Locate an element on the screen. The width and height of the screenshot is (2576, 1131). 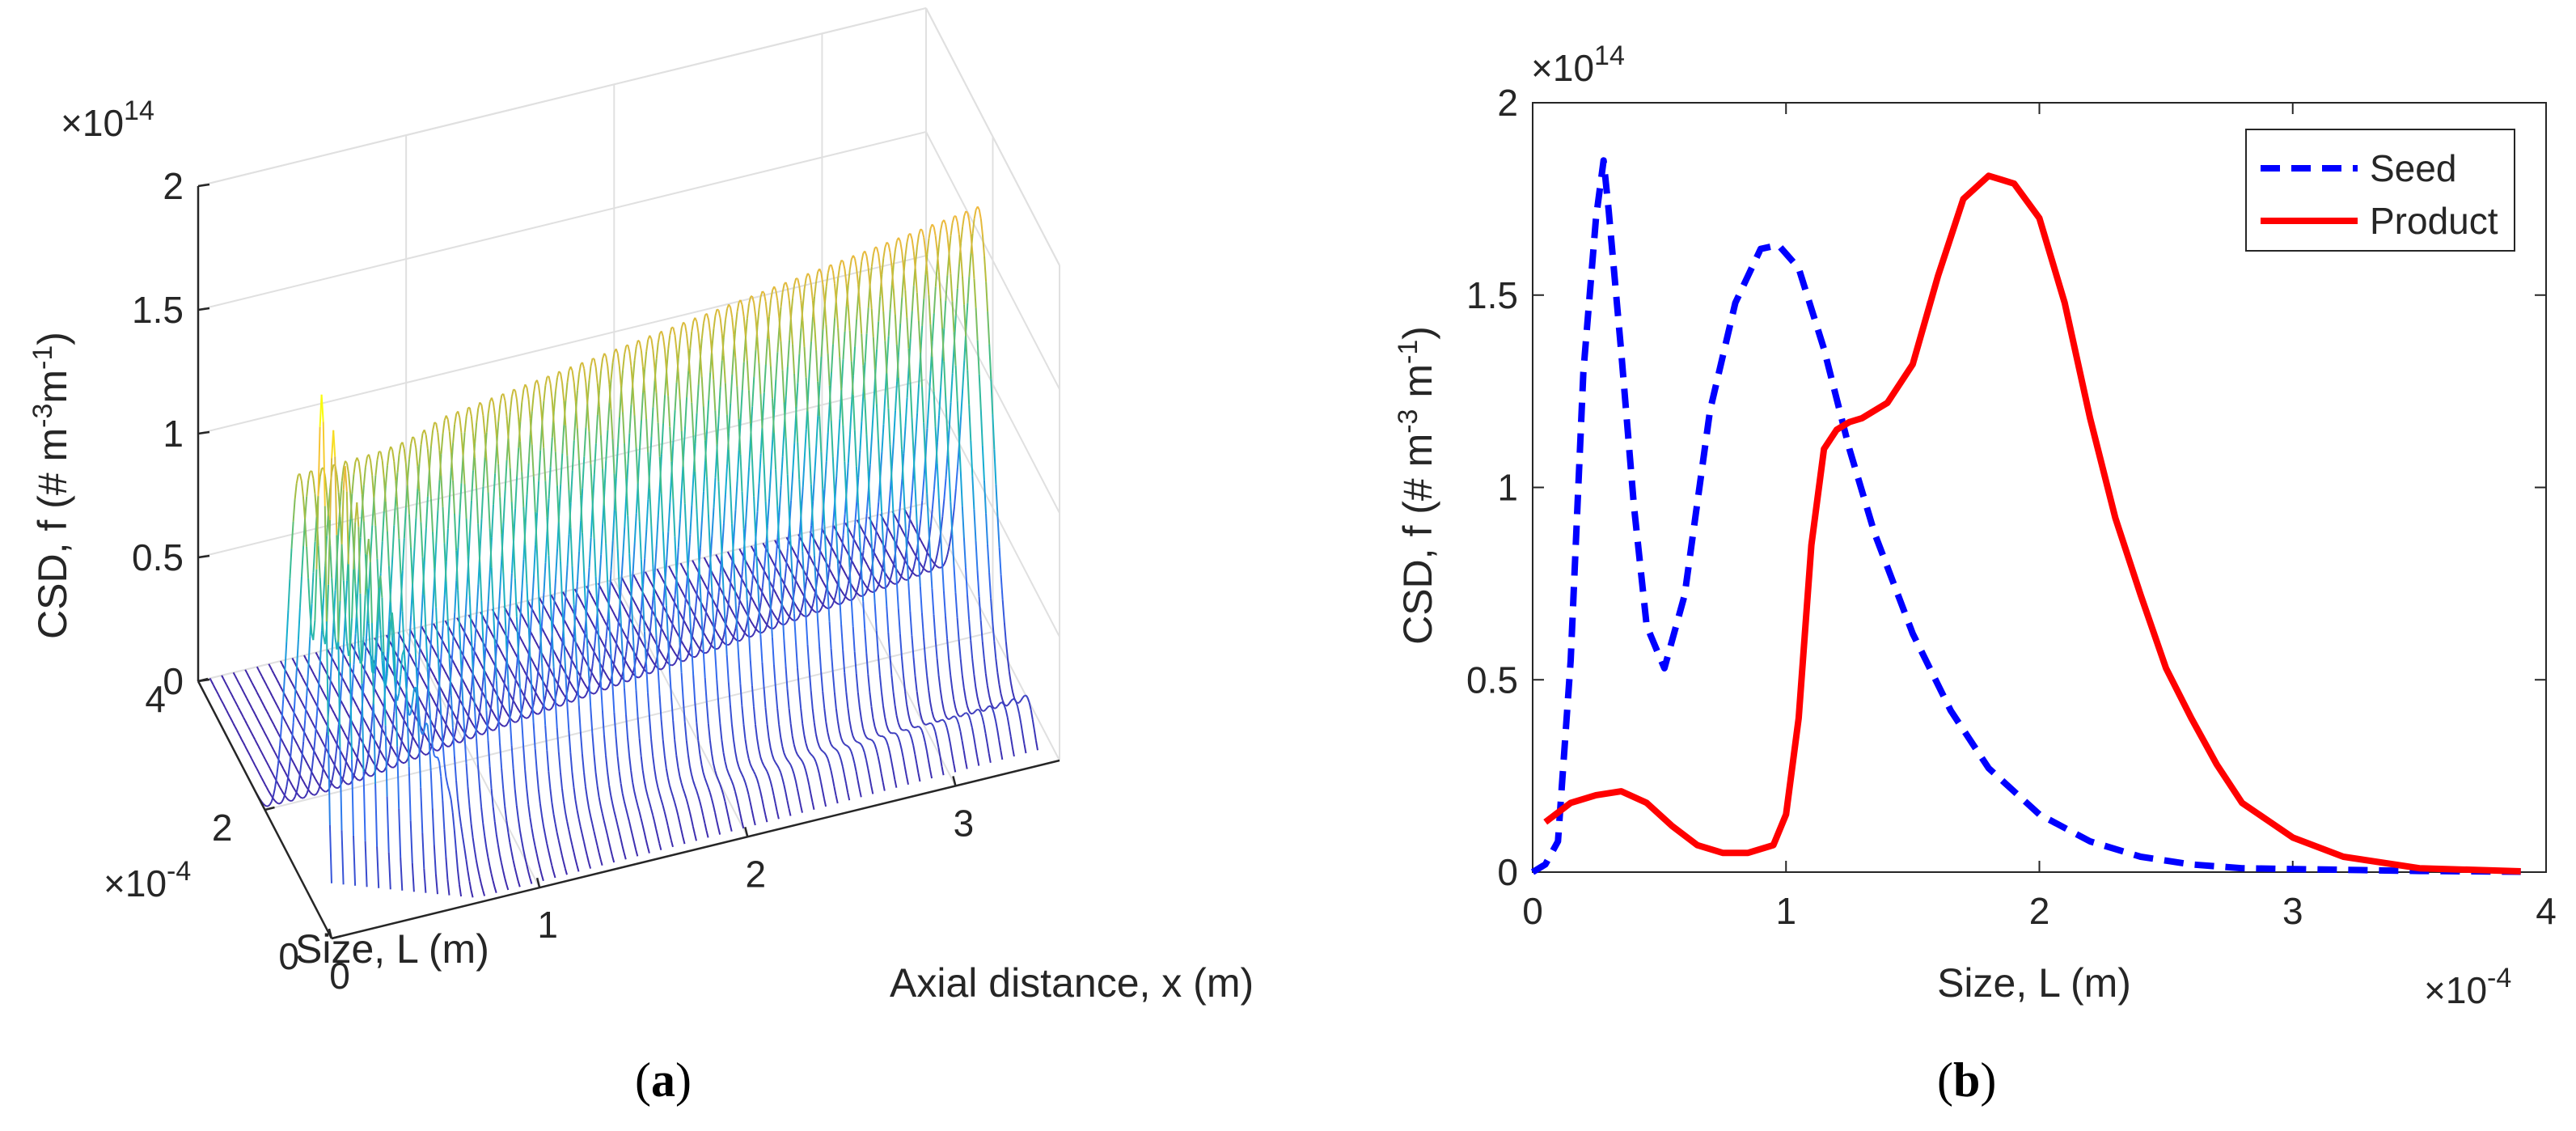
axial-tick-label: 2 is located at coordinates (755, 874).